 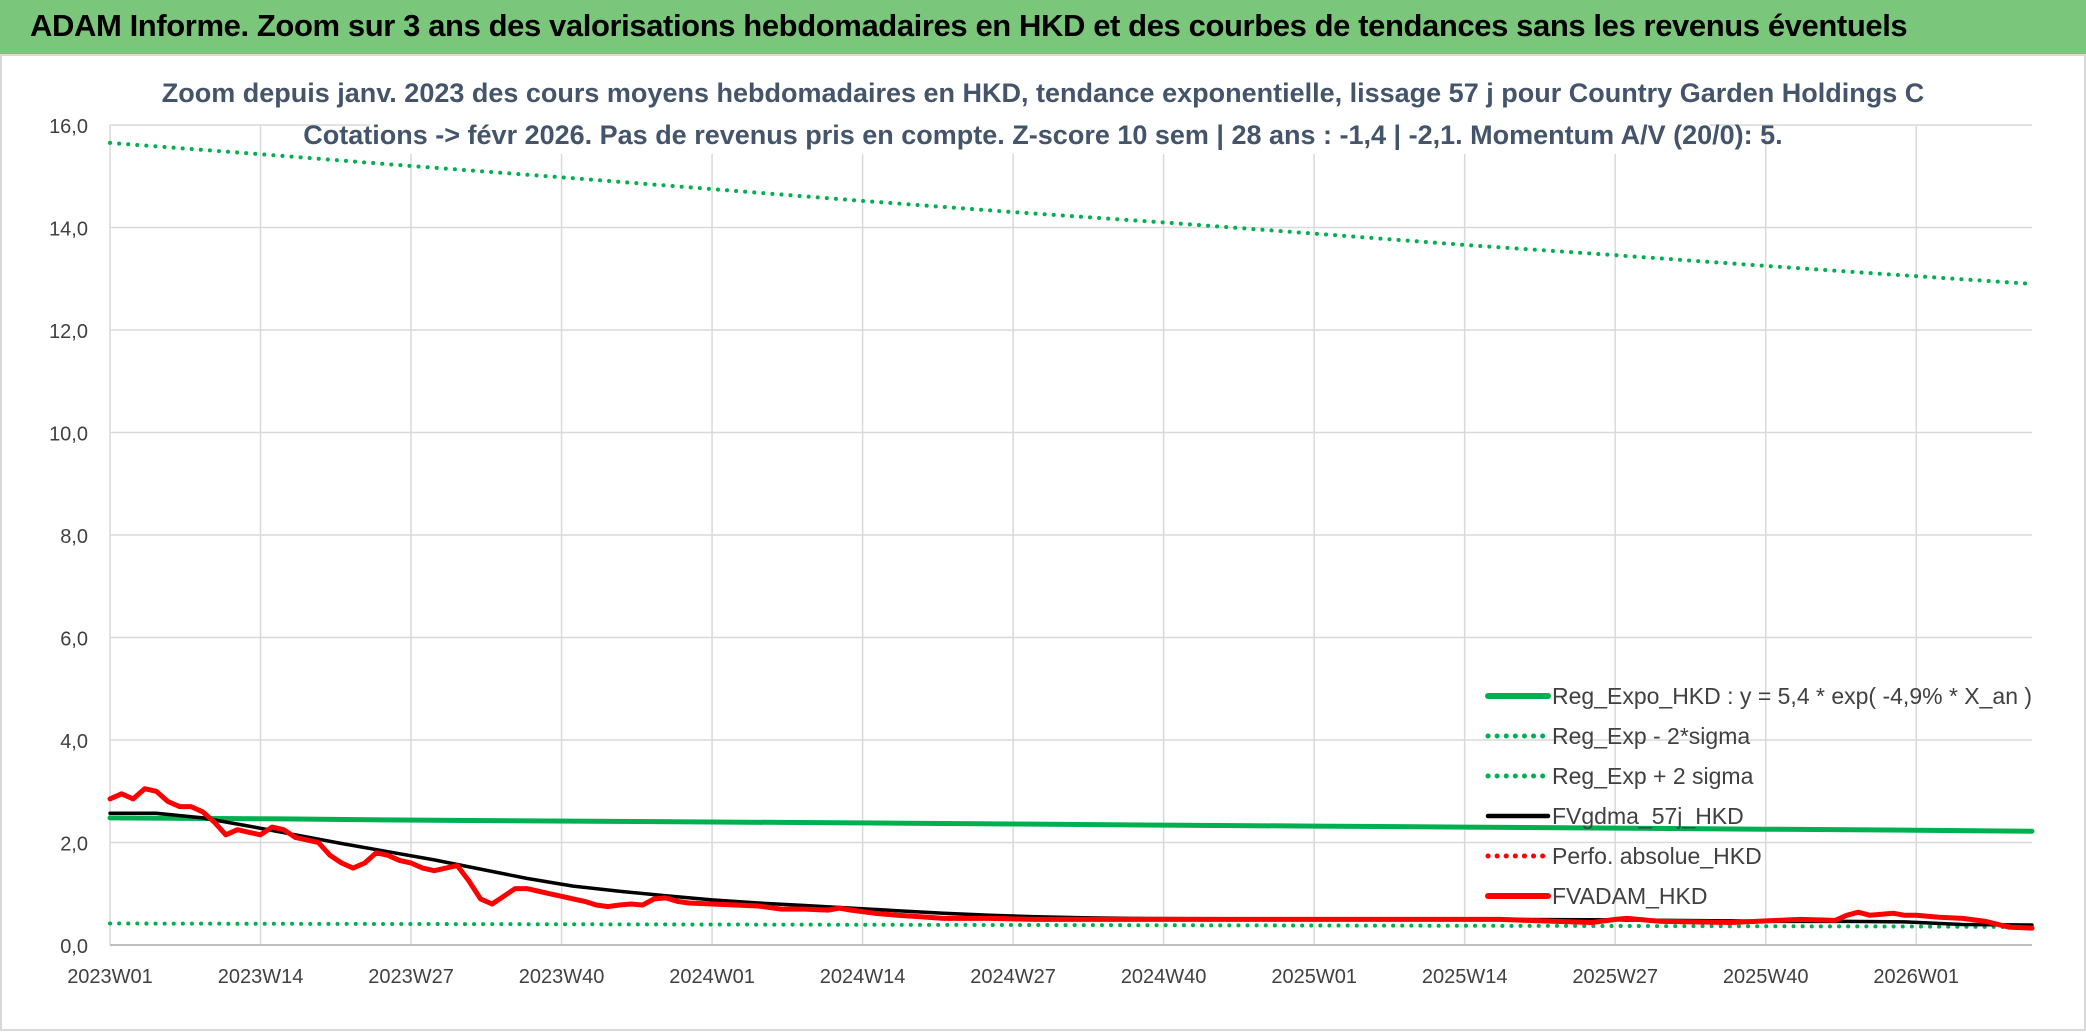 What do you see at coordinates (110, 977) in the screenshot?
I see `x-tick-label: 2023W01` at bounding box center [110, 977].